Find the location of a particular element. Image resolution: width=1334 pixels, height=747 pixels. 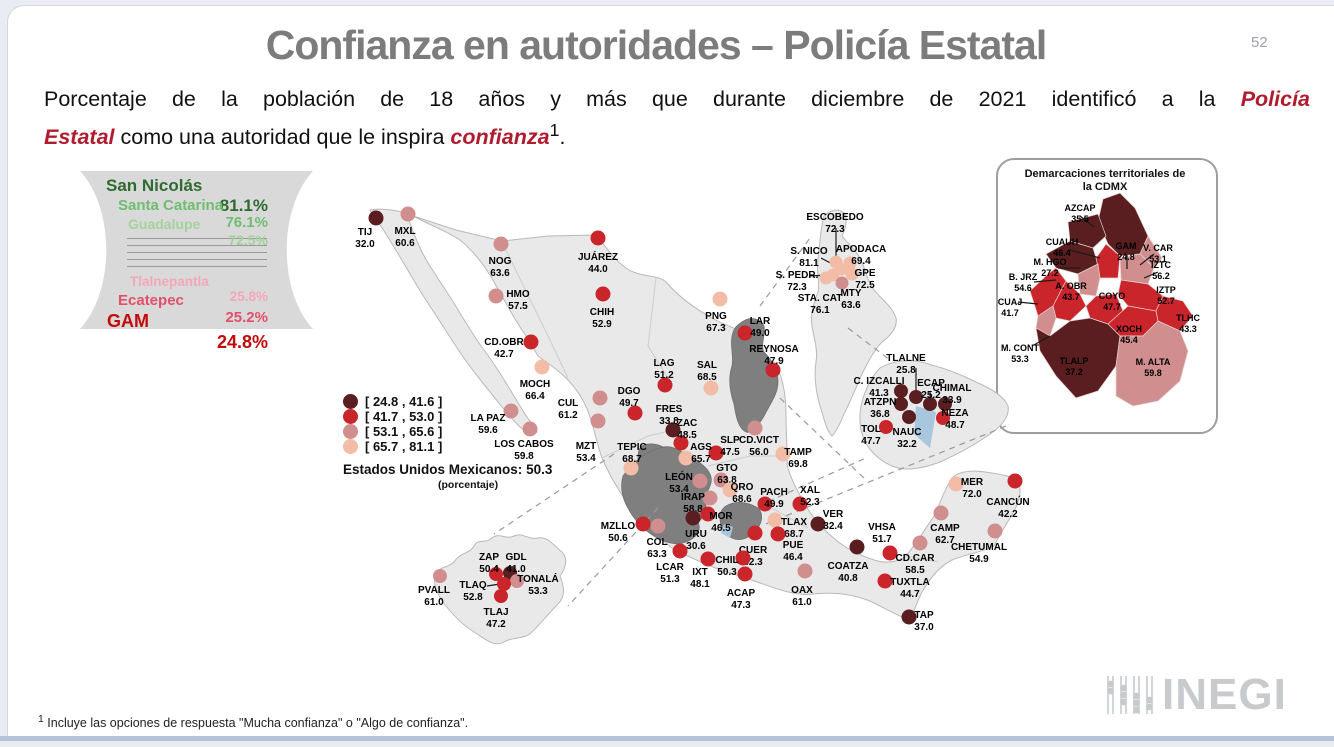

cdmx-area-value: 43.7 is located at coordinates (1071, 297).